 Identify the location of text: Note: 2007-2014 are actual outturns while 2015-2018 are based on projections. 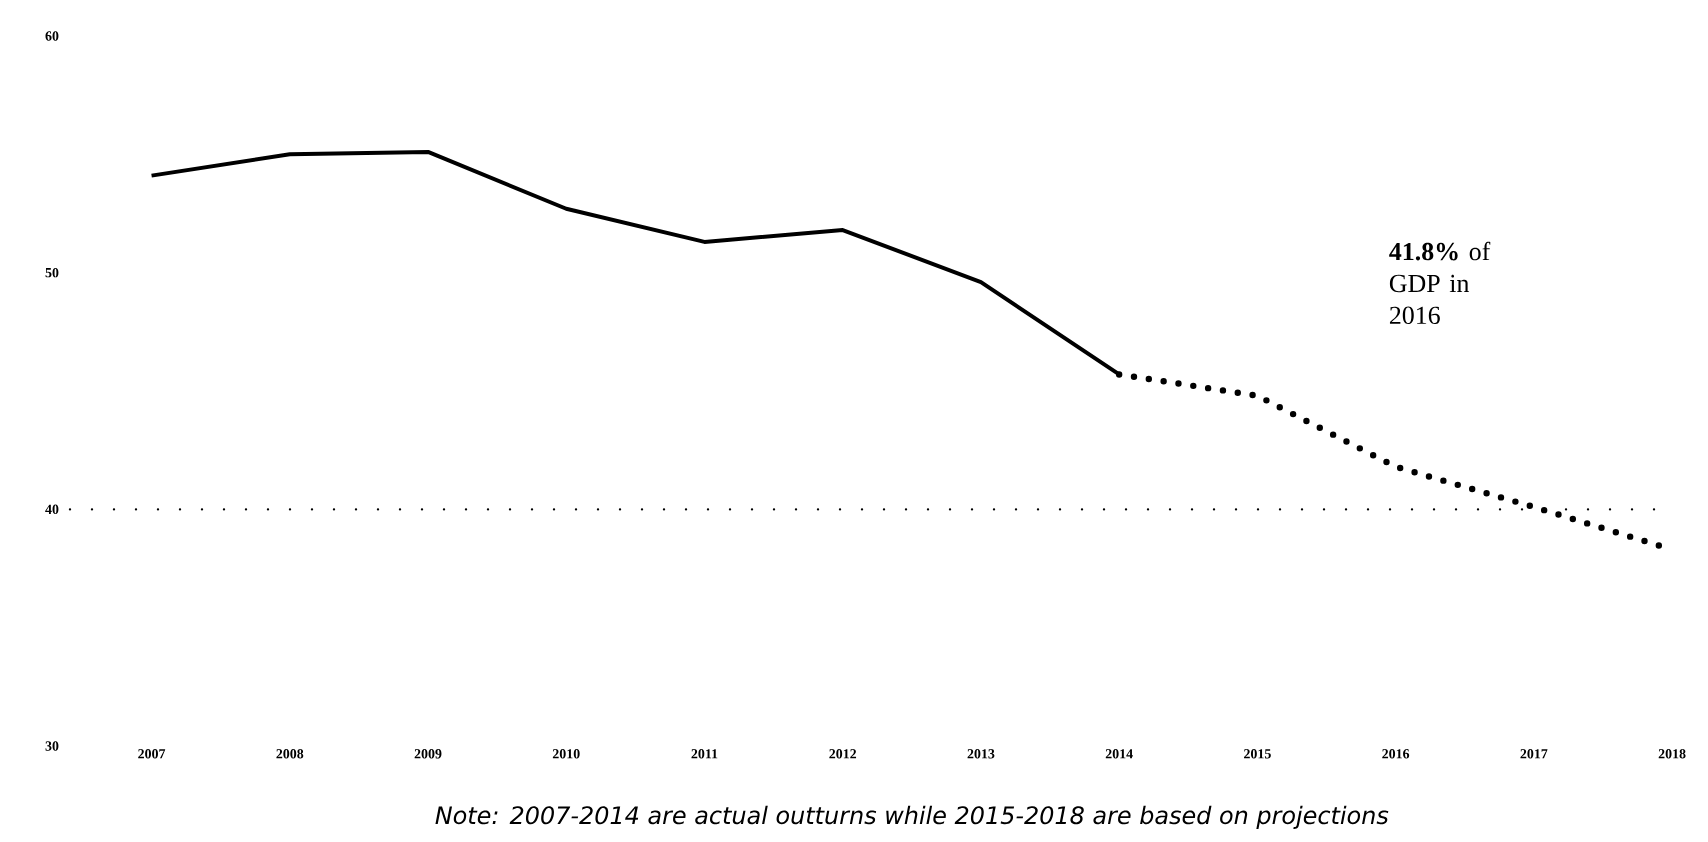
(912, 817).